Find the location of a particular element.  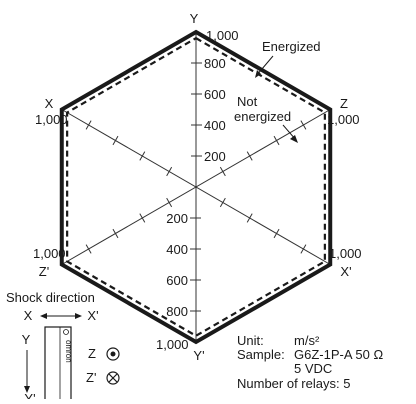

sample-label: Sample: is located at coordinates (261, 354).